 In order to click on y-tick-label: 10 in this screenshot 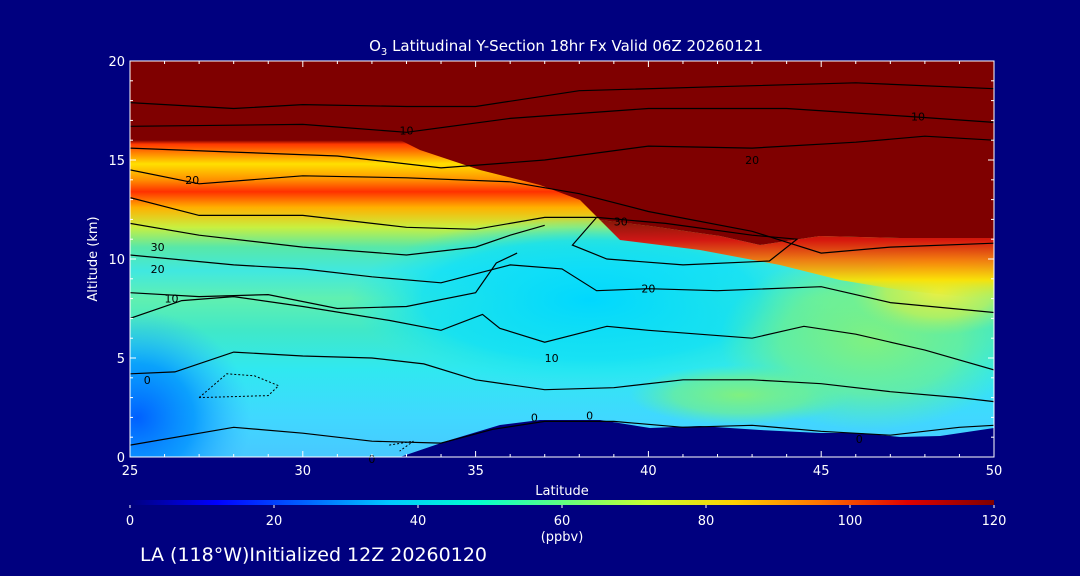, I will do `click(116, 260)`.